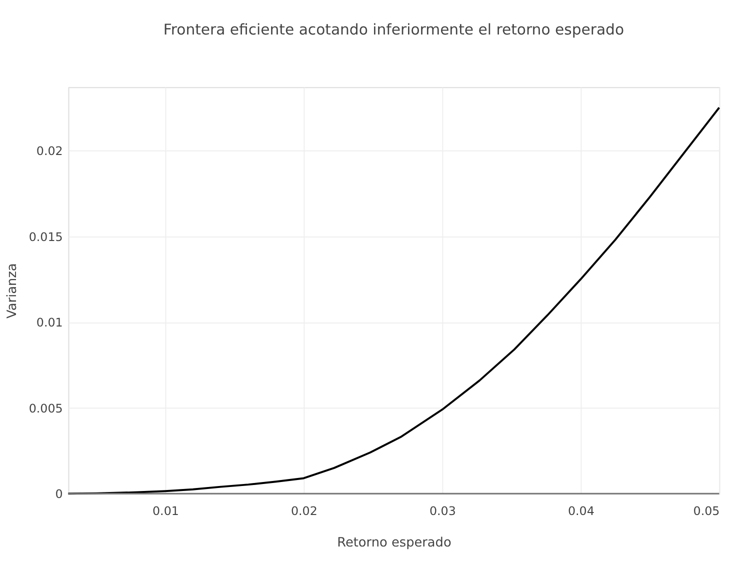  Describe the element at coordinates (45, 408) in the screenshot. I see `y-tick-label: 0.005` at that location.